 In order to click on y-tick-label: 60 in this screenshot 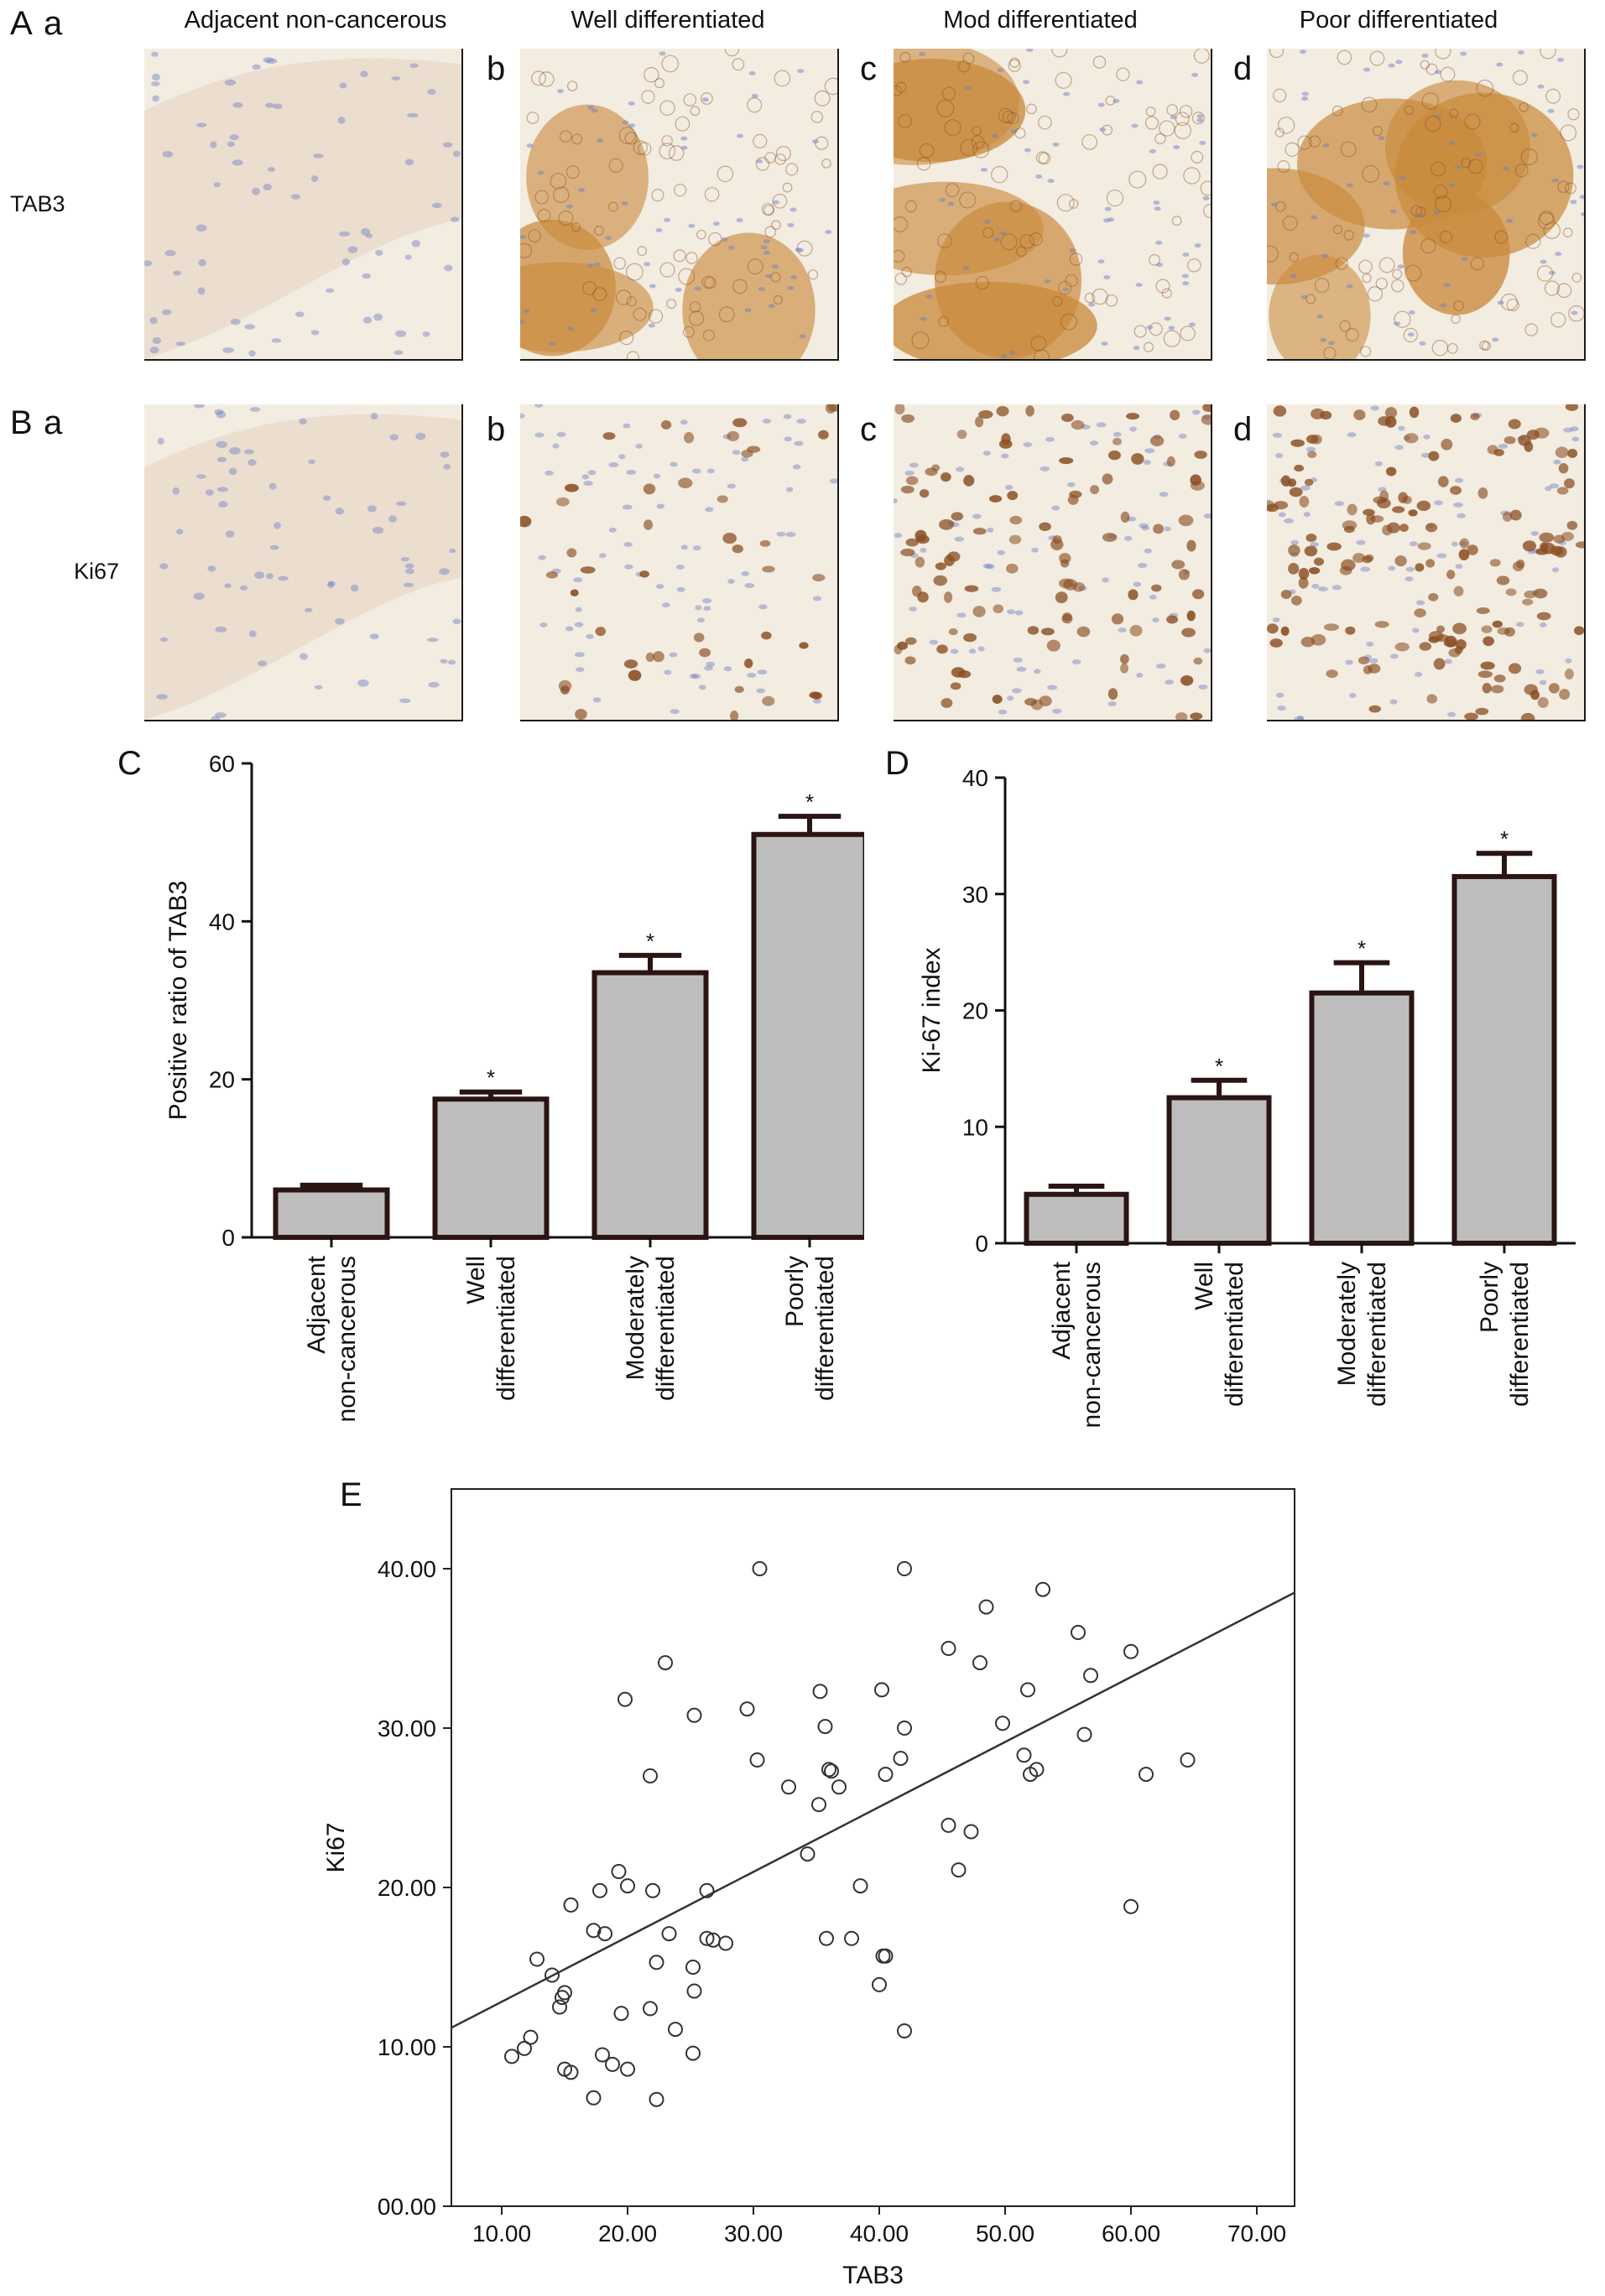, I will do `click(222, 764)`.